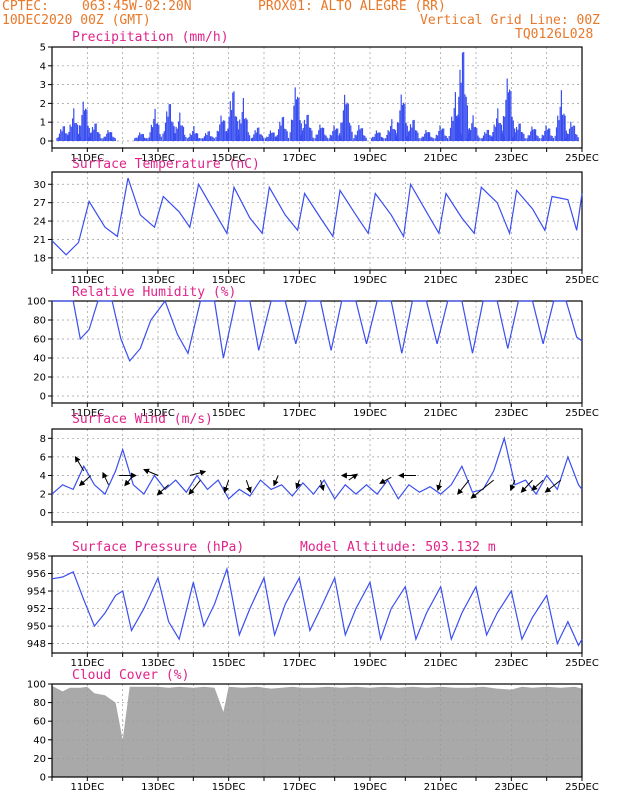 This screenshot has width=618, height=800. What do you see at coordinates (39, 759) in the screenshot?
I see `y-tick-label: 20` at bounding box center [39, 759].